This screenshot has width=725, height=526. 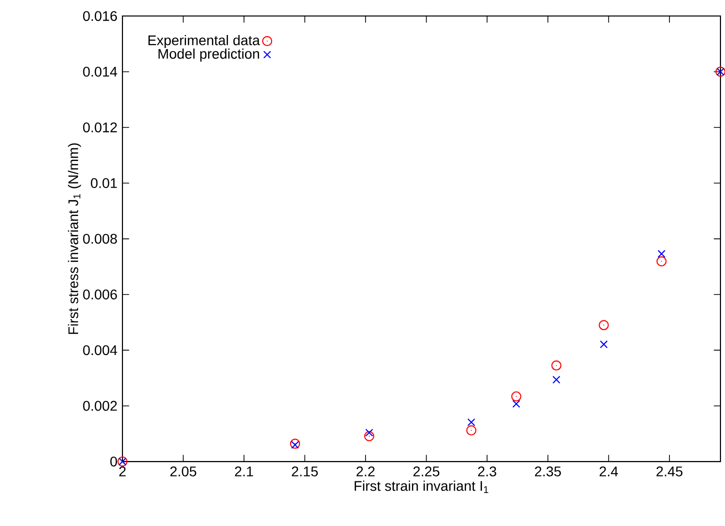 I want to click on y-axis-title: First stress invariant J$_{1}$ (N/mm), so click(x=74, y=238).